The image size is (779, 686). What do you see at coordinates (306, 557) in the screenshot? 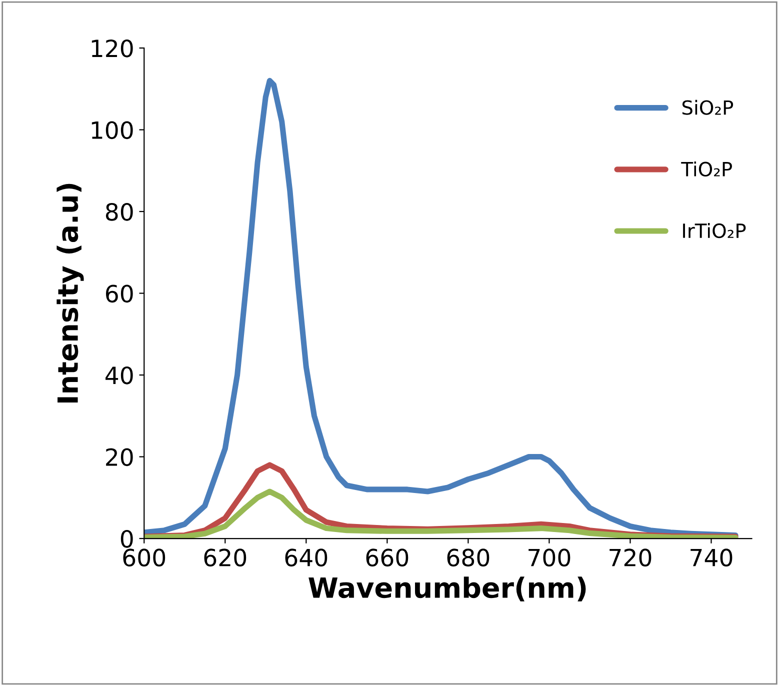
I see `x-tick-label: 640` at bounding box center [306, 557].